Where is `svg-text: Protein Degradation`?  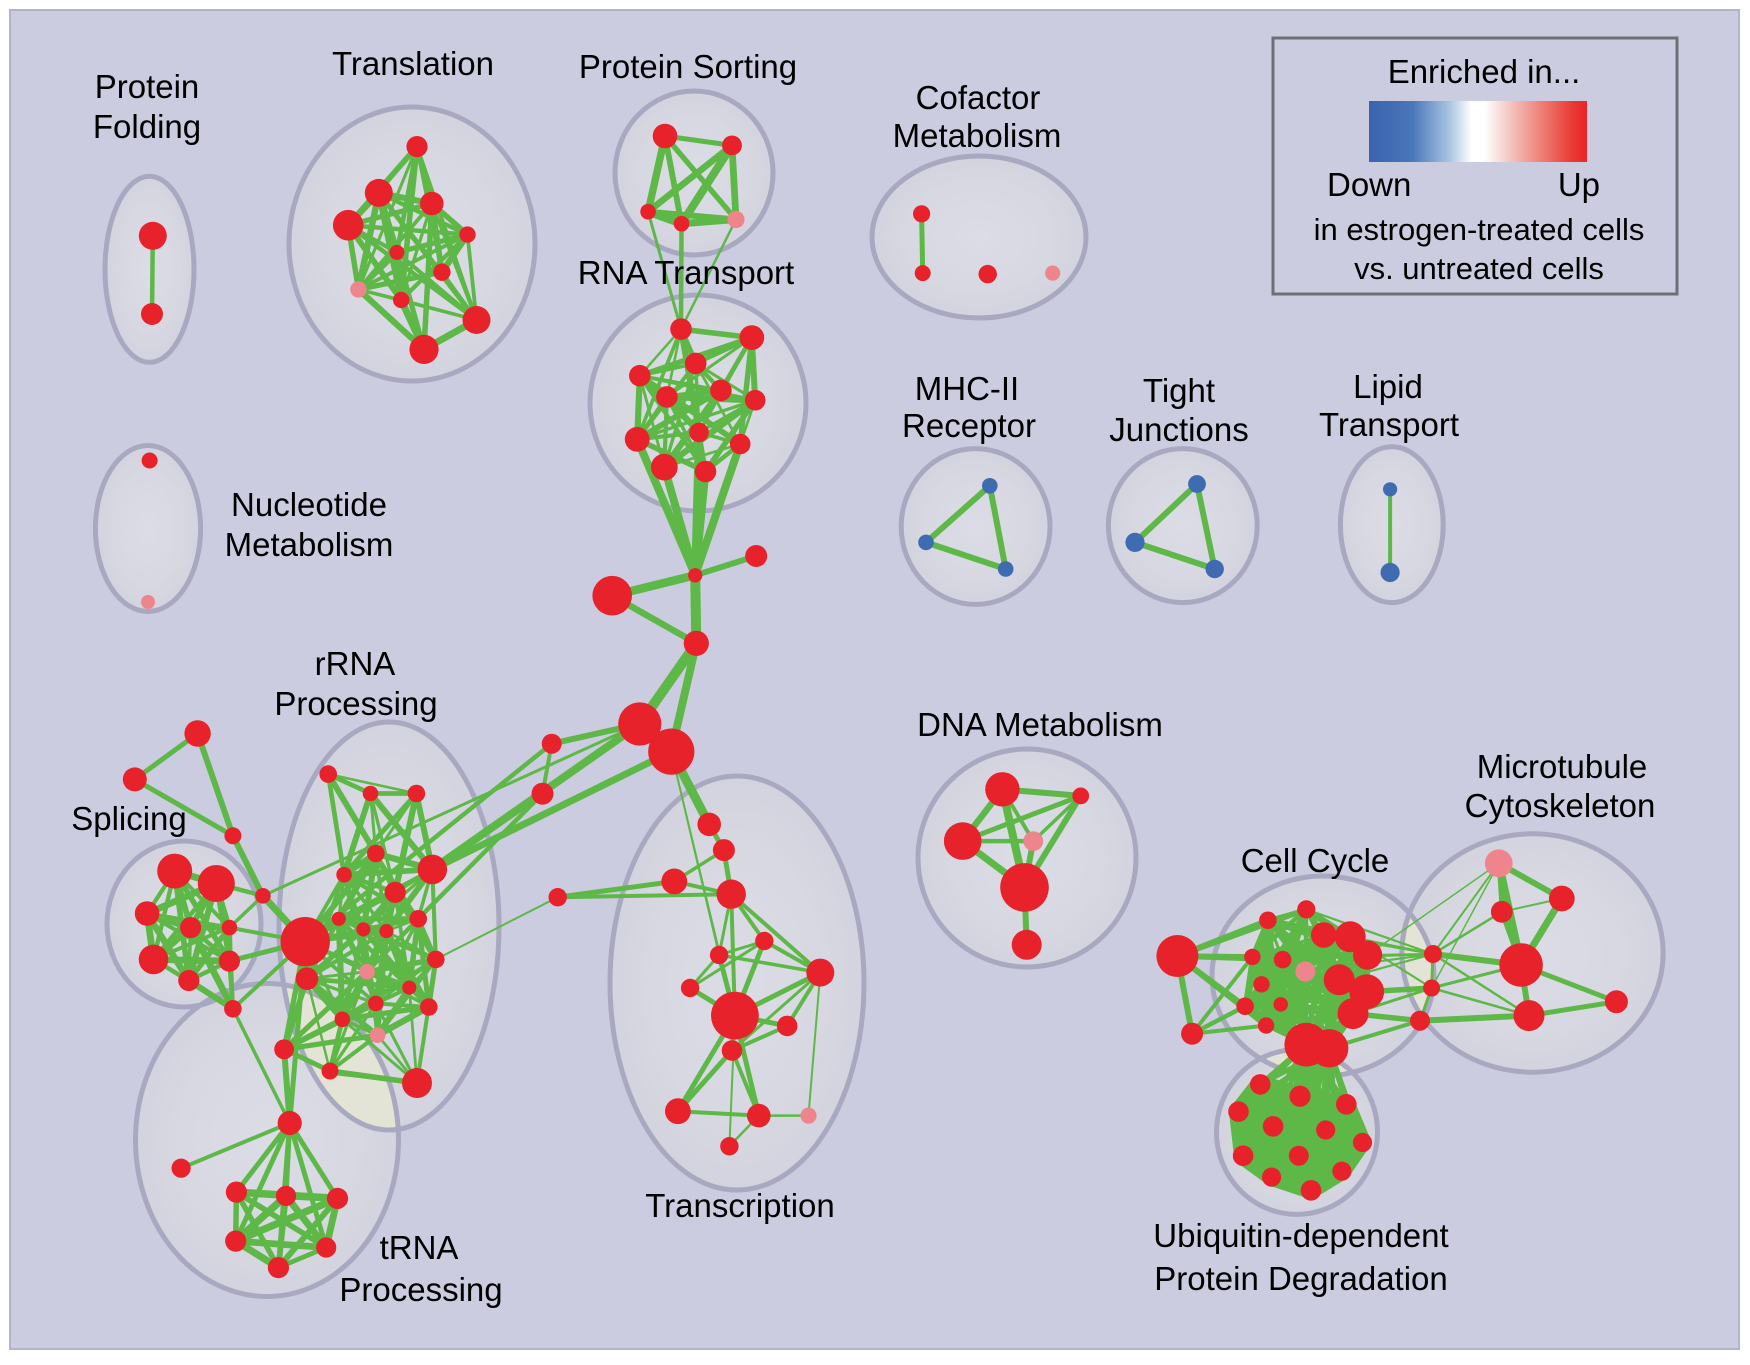 svg-text: Protein Degradation is located at coordinates (1301, 1278).